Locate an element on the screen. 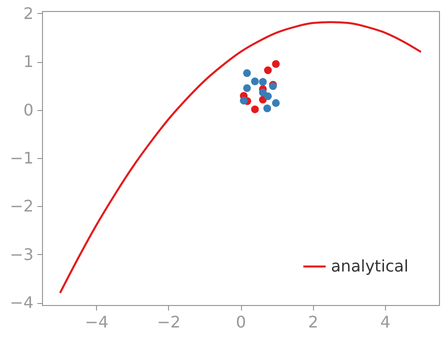 The image size is (446, 339). legend-label: analytical is located at coordinates (369, 266).